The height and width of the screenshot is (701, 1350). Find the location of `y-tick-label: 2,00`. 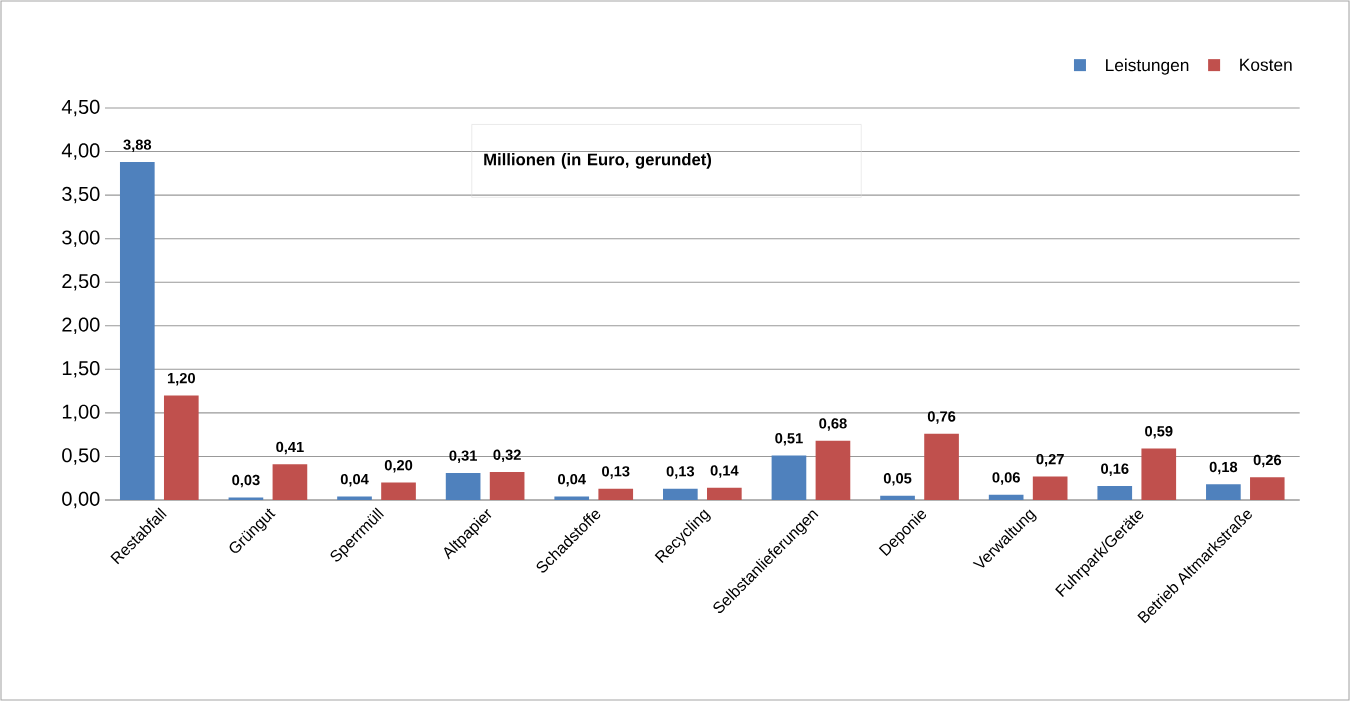

y-tick-label: 2,00 is located at coordinates (81, 326).